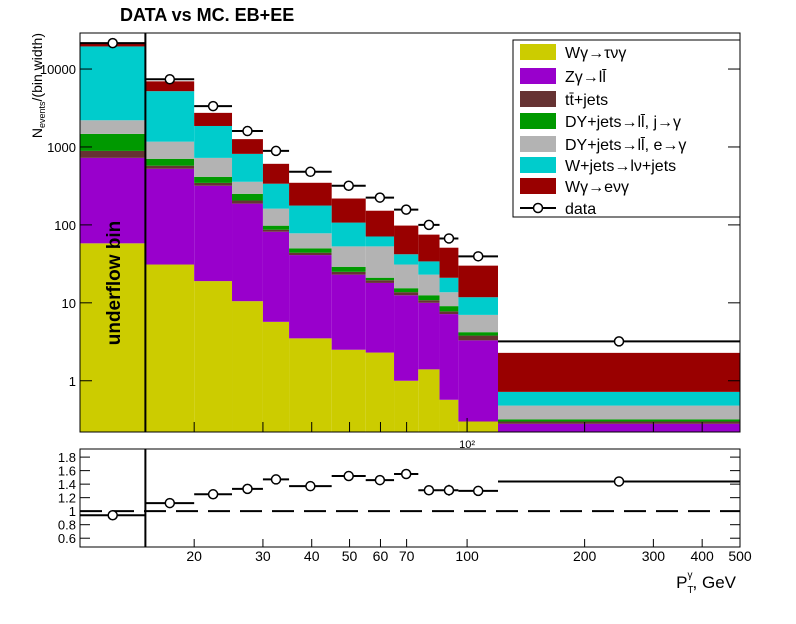 This screenshot has width=796, height=624. What do you see at coordinates (61, 147) in the screenshot?
I see `y-tick-label: 1000` at bounding box center [61, 147].